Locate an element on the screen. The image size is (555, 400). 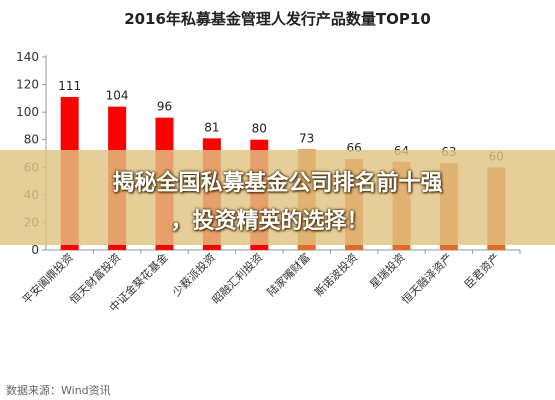
overlay-headline-line2: ，投资精英的选择！ is located at coordinates (269, 221).